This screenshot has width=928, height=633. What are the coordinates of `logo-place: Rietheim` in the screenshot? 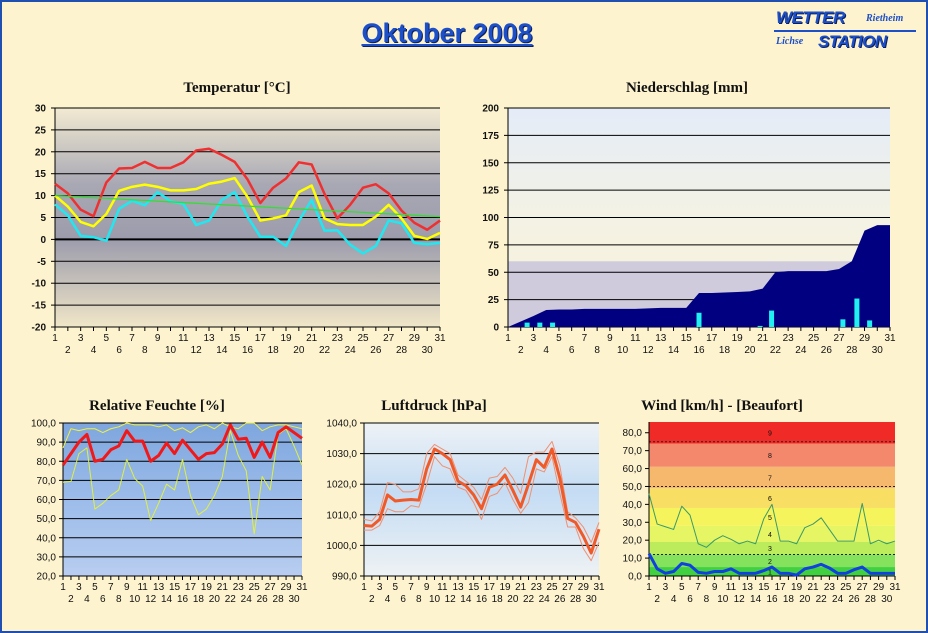 It's located at (885, 18).